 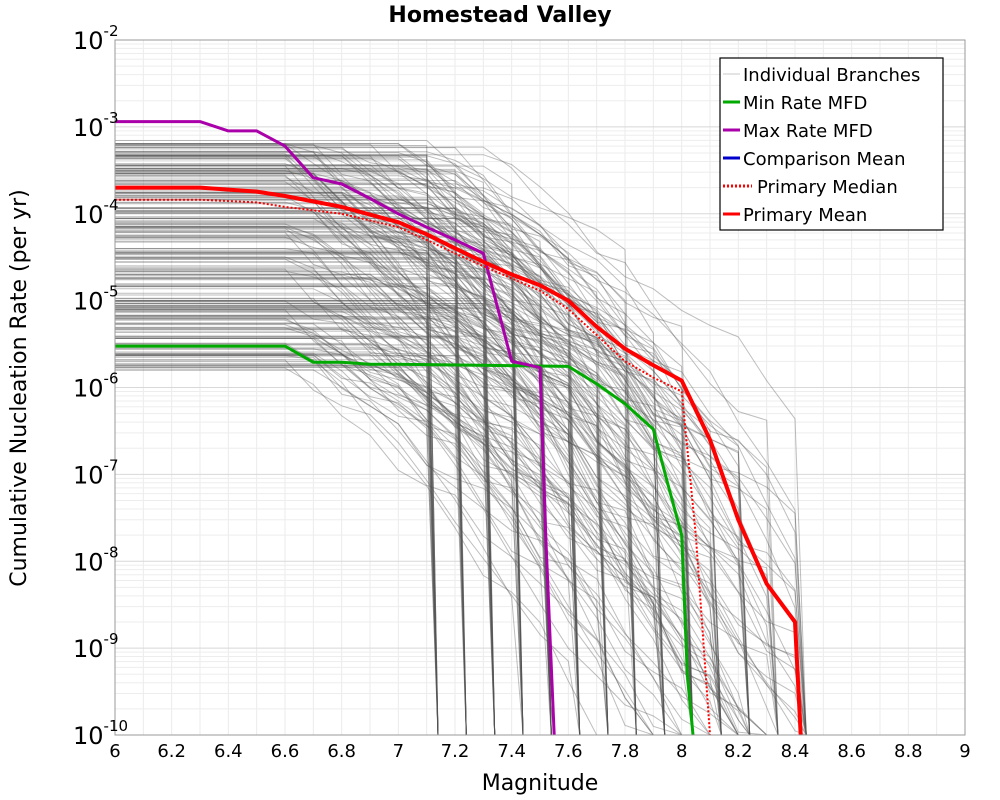 What do you see at coordinates (568, 751) in the screenshot?
I see `x-tick-label: 7.6` at bounding box center [568, 751].